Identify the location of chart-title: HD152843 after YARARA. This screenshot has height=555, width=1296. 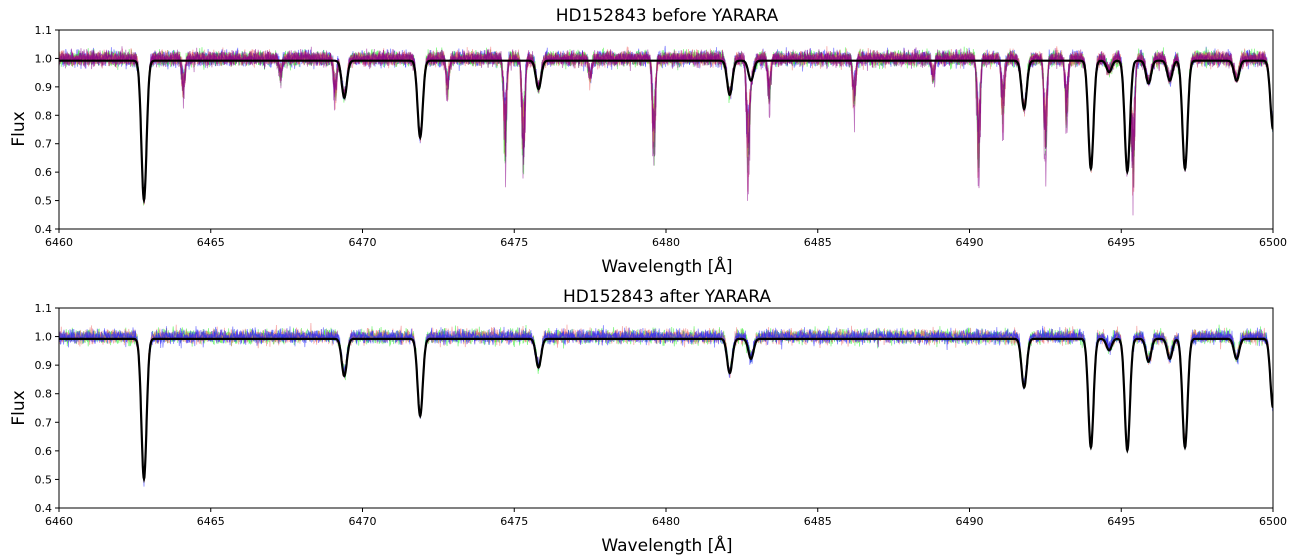
(667, 297).